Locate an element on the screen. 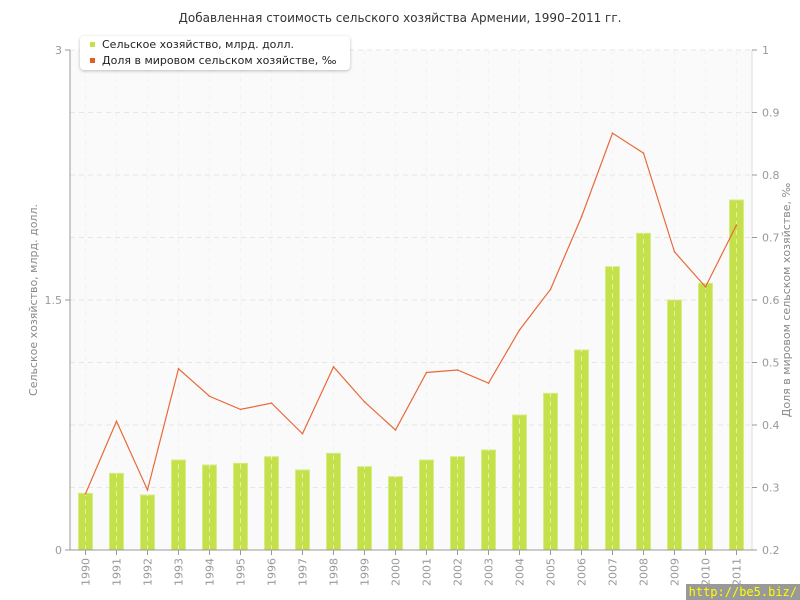  line-point-2004 is located at coordinates (519, 330).